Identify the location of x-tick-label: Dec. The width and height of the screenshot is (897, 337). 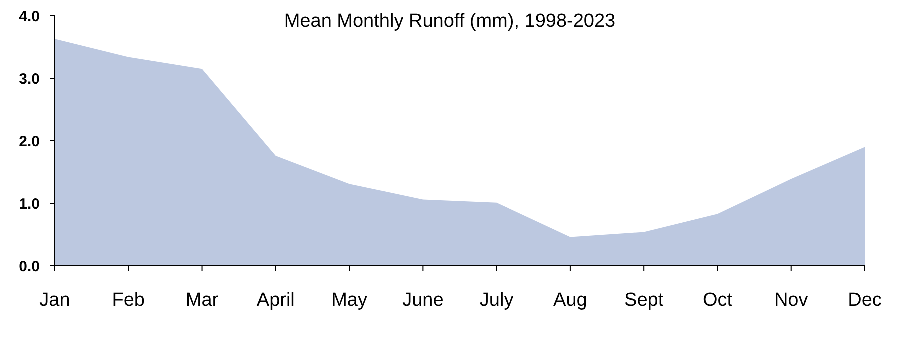
(865, 300).